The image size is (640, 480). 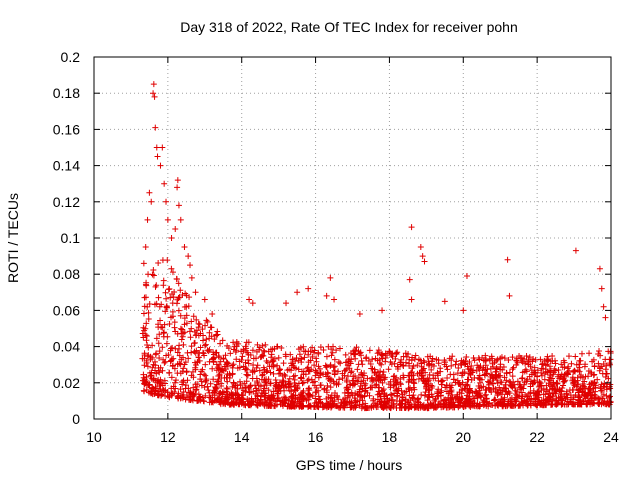 I want to click on y-tick-label: 0.1, so click(x=71, y=238).